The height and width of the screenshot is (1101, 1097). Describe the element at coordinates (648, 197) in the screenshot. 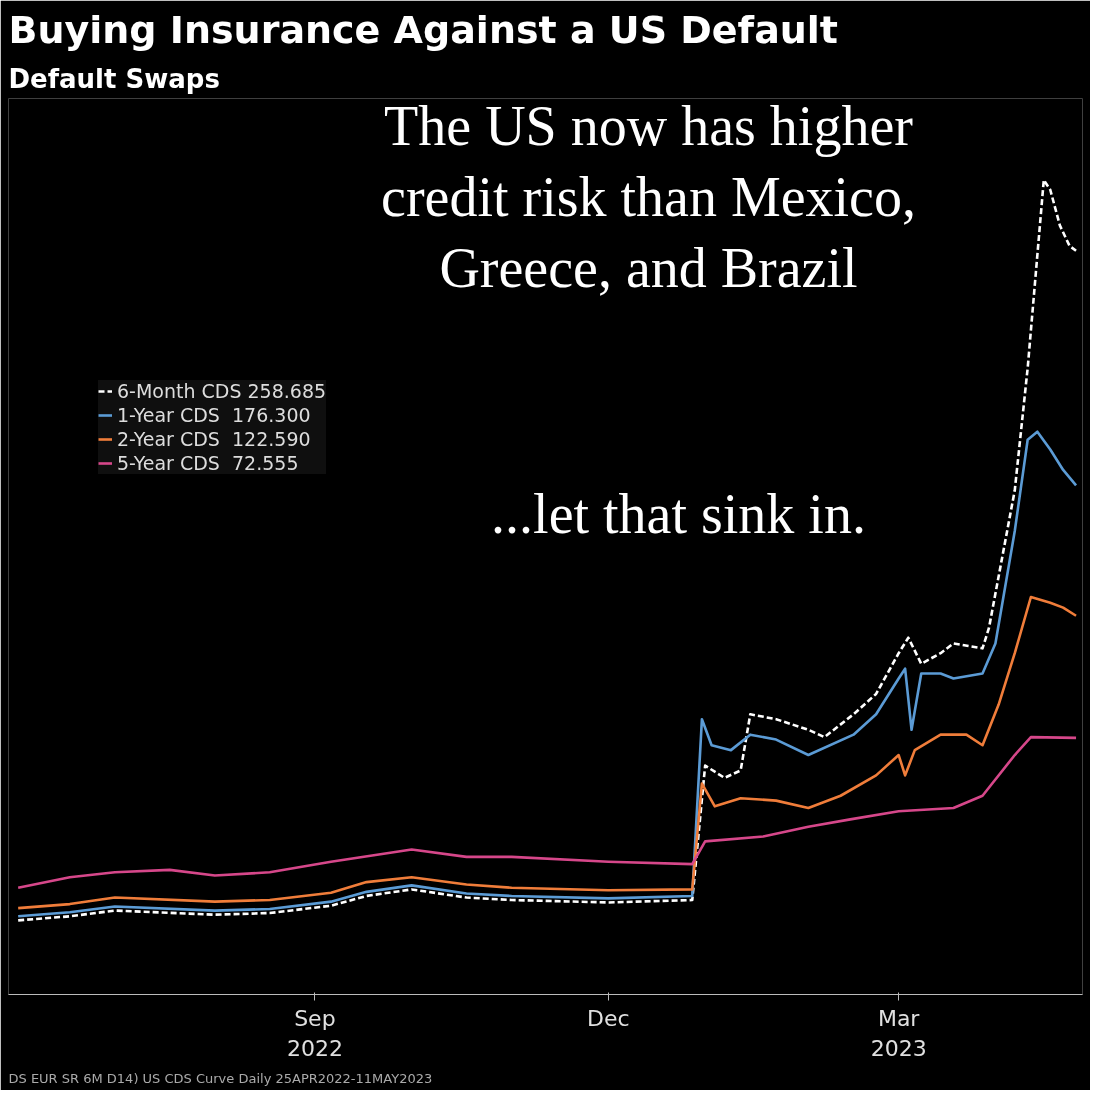

I see `annotation: The US now has higher credit risk than Mexico, Greece, and Brazil` at that location.